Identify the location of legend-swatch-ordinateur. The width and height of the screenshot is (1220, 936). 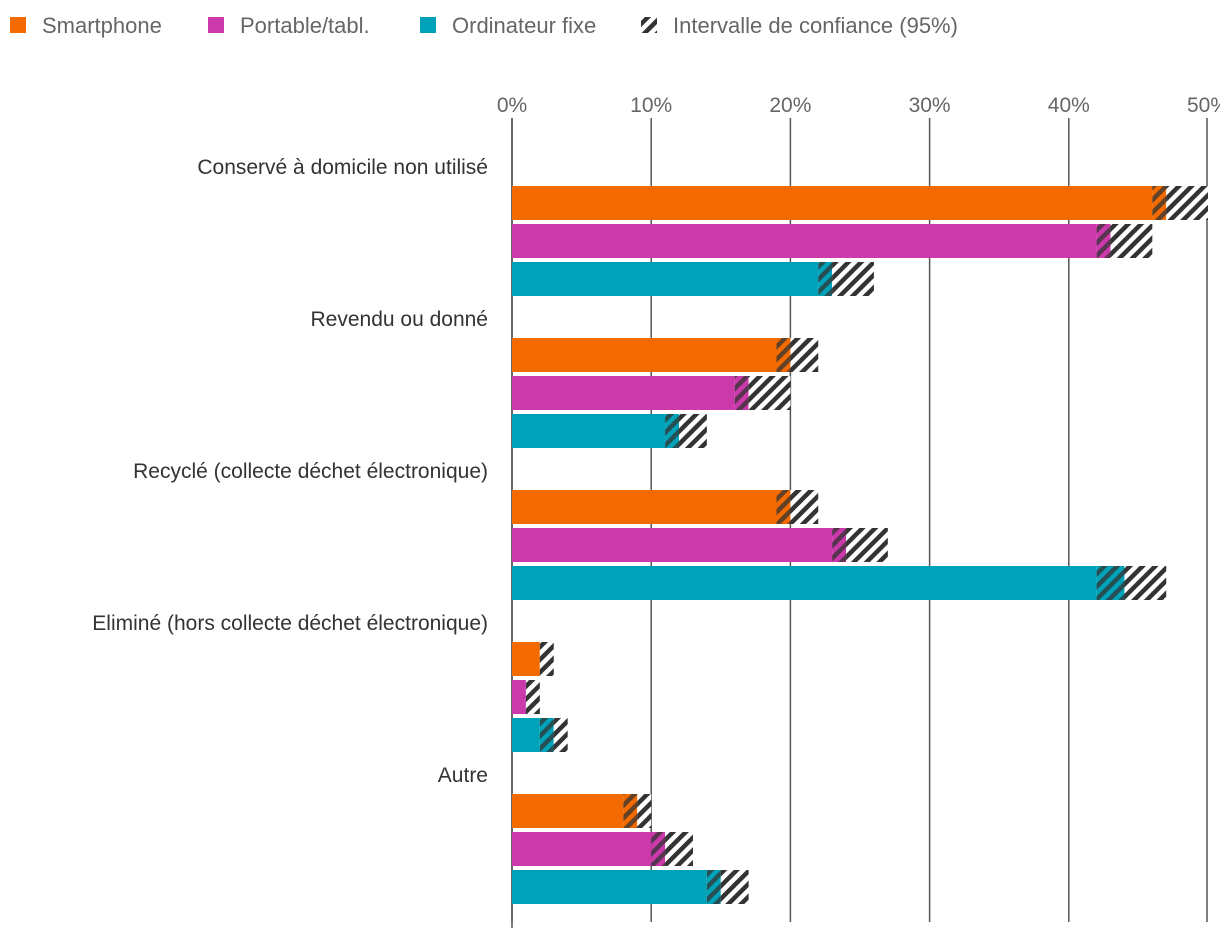
(428, 25).